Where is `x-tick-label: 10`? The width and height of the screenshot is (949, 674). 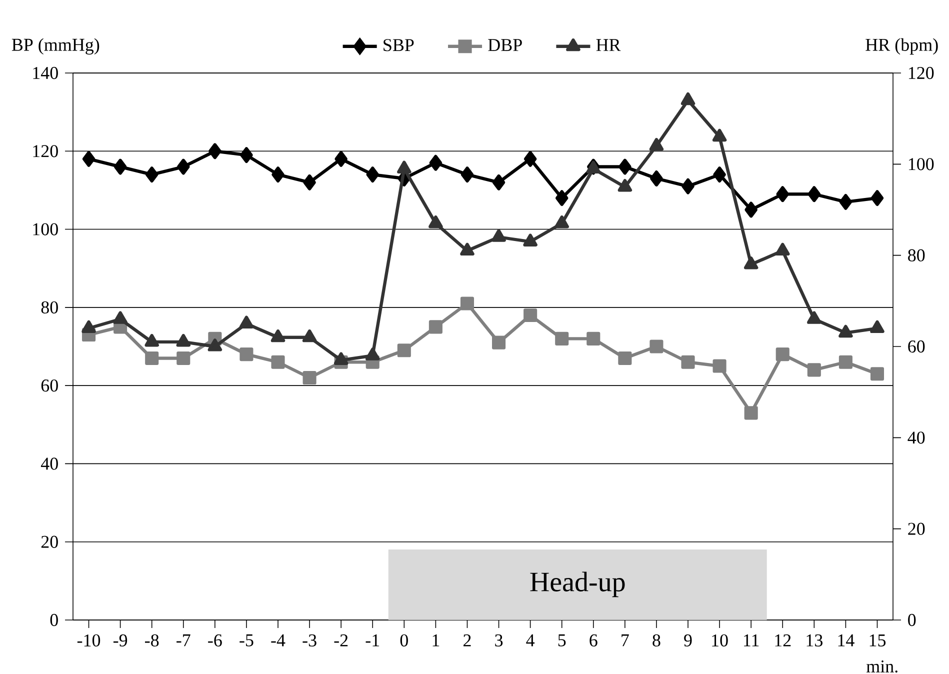
x-tick-label: 10 is located at coordinates (720, 640).